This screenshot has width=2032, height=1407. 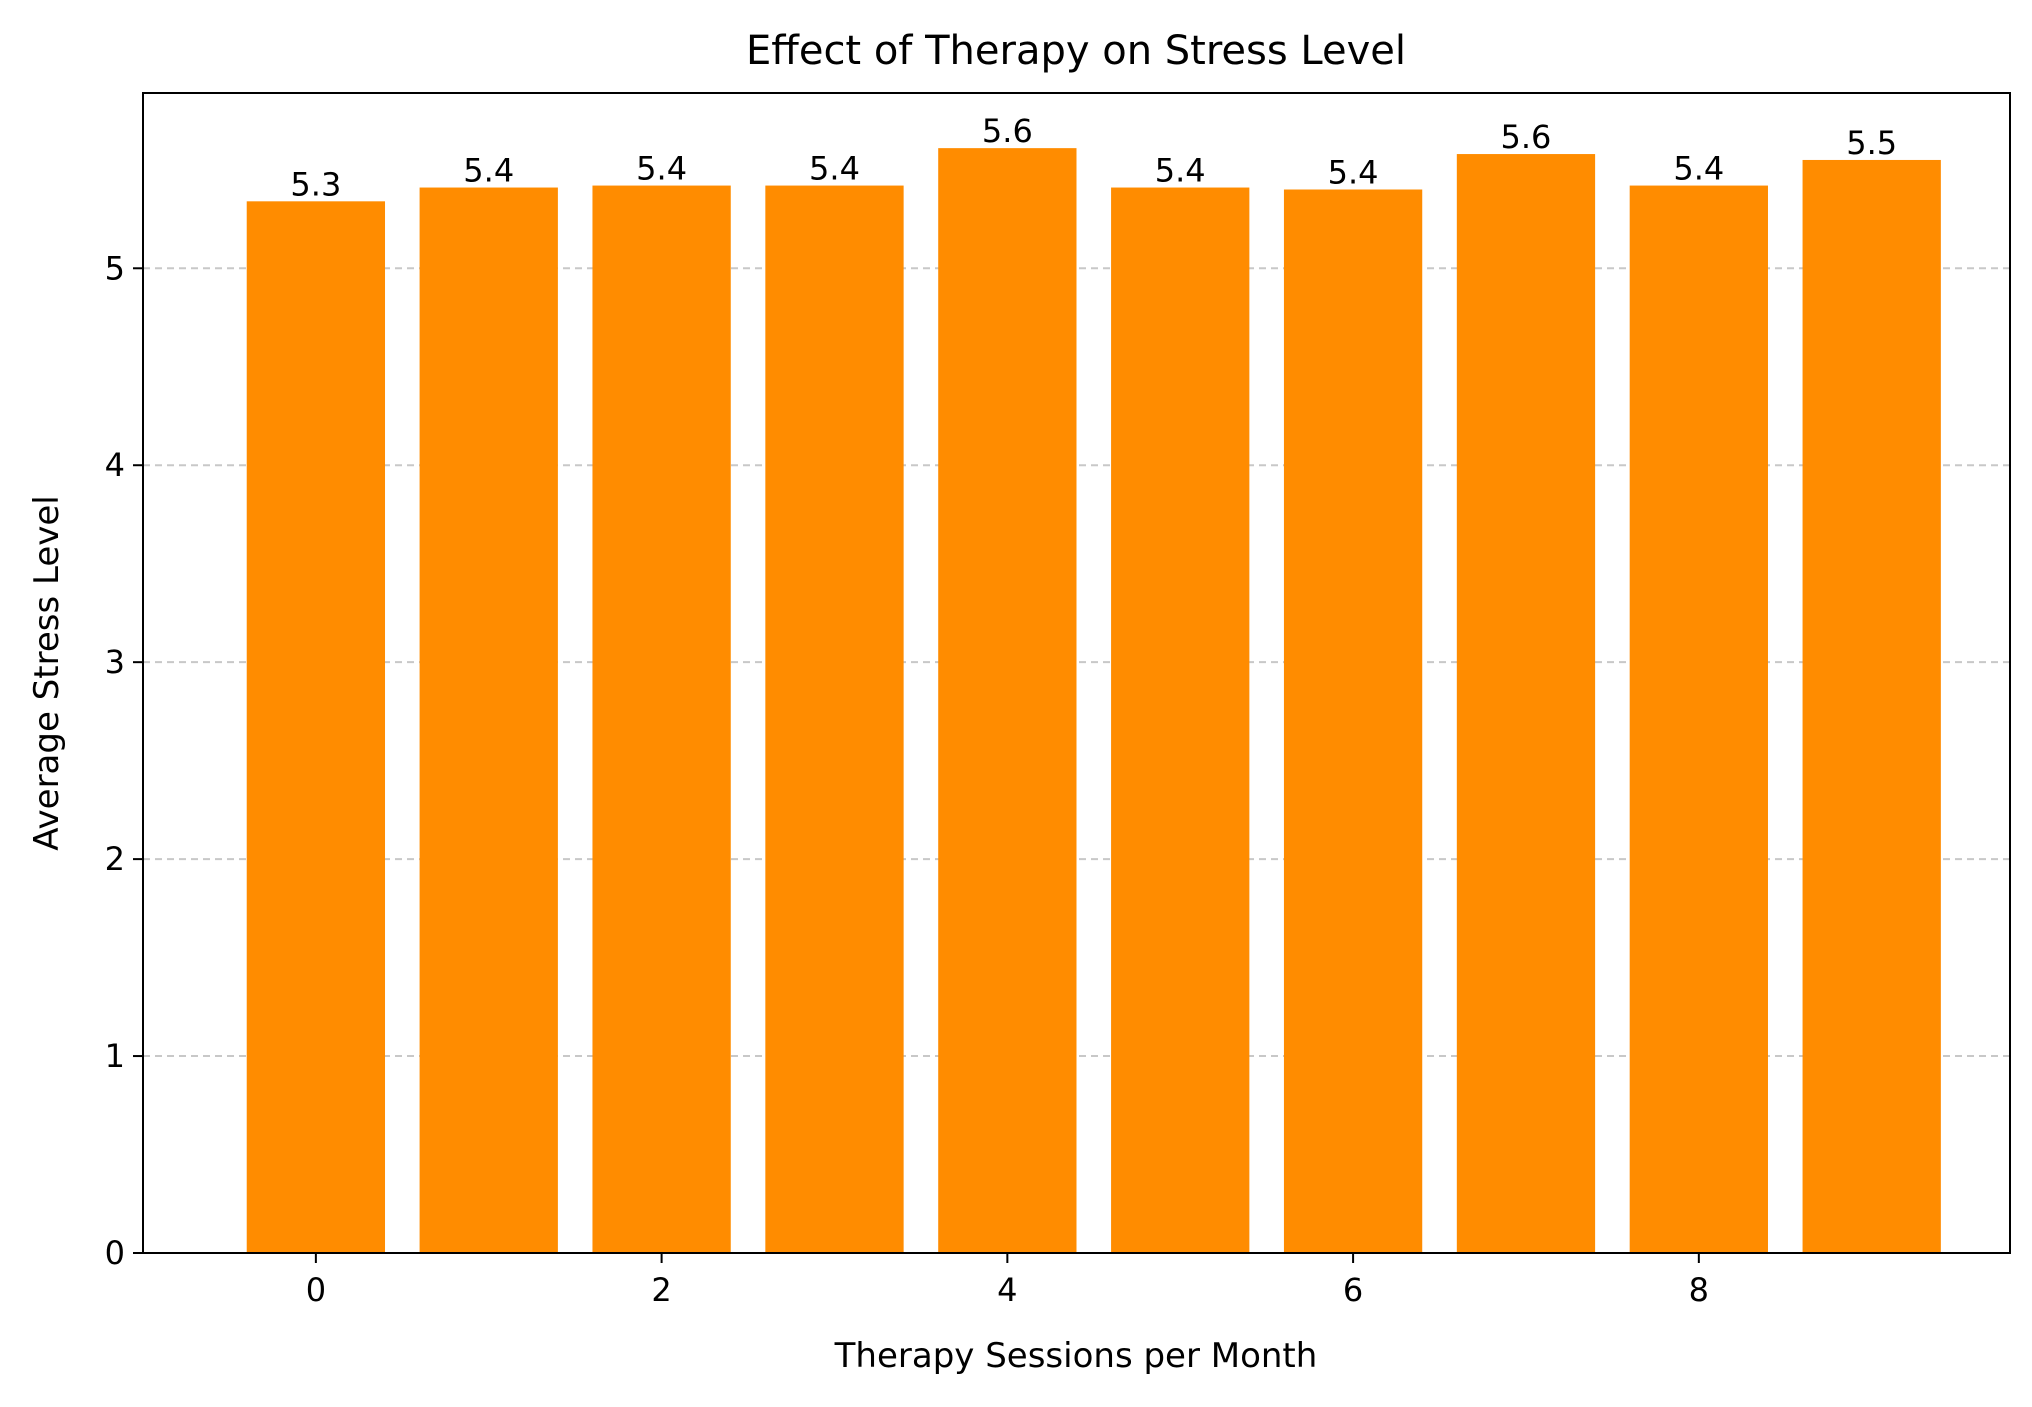 What do you see at coordinates (115, 1056) in the screenshot?
I see `y-tick-label-1: 1` at bounding box center [115, 1056].